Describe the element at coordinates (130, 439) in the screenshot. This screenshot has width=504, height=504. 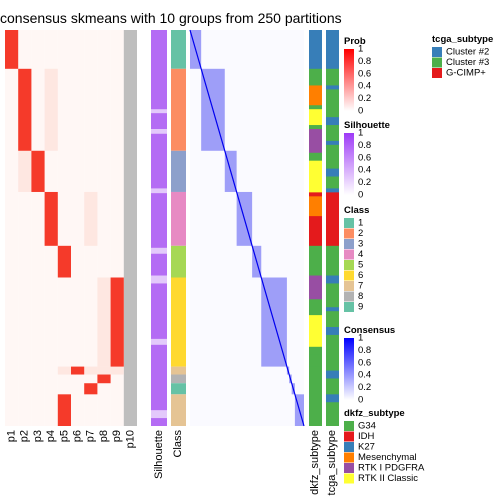
I see `label-p10: p10` at that location.